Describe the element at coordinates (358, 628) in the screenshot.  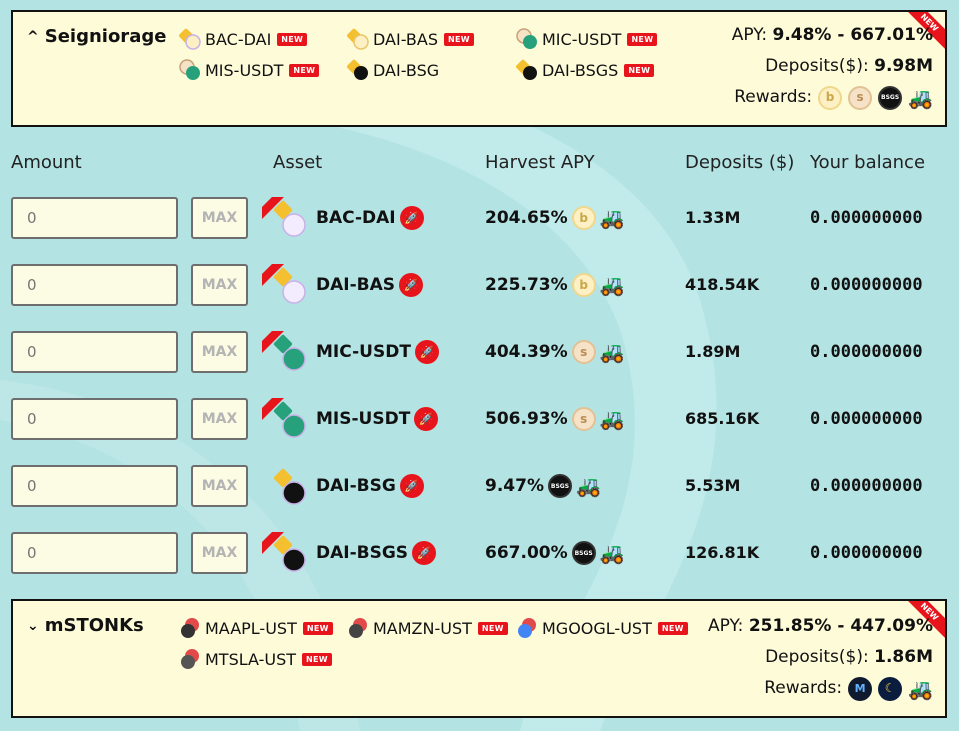
I see `mamzn-ust-pair-icon` at that location.